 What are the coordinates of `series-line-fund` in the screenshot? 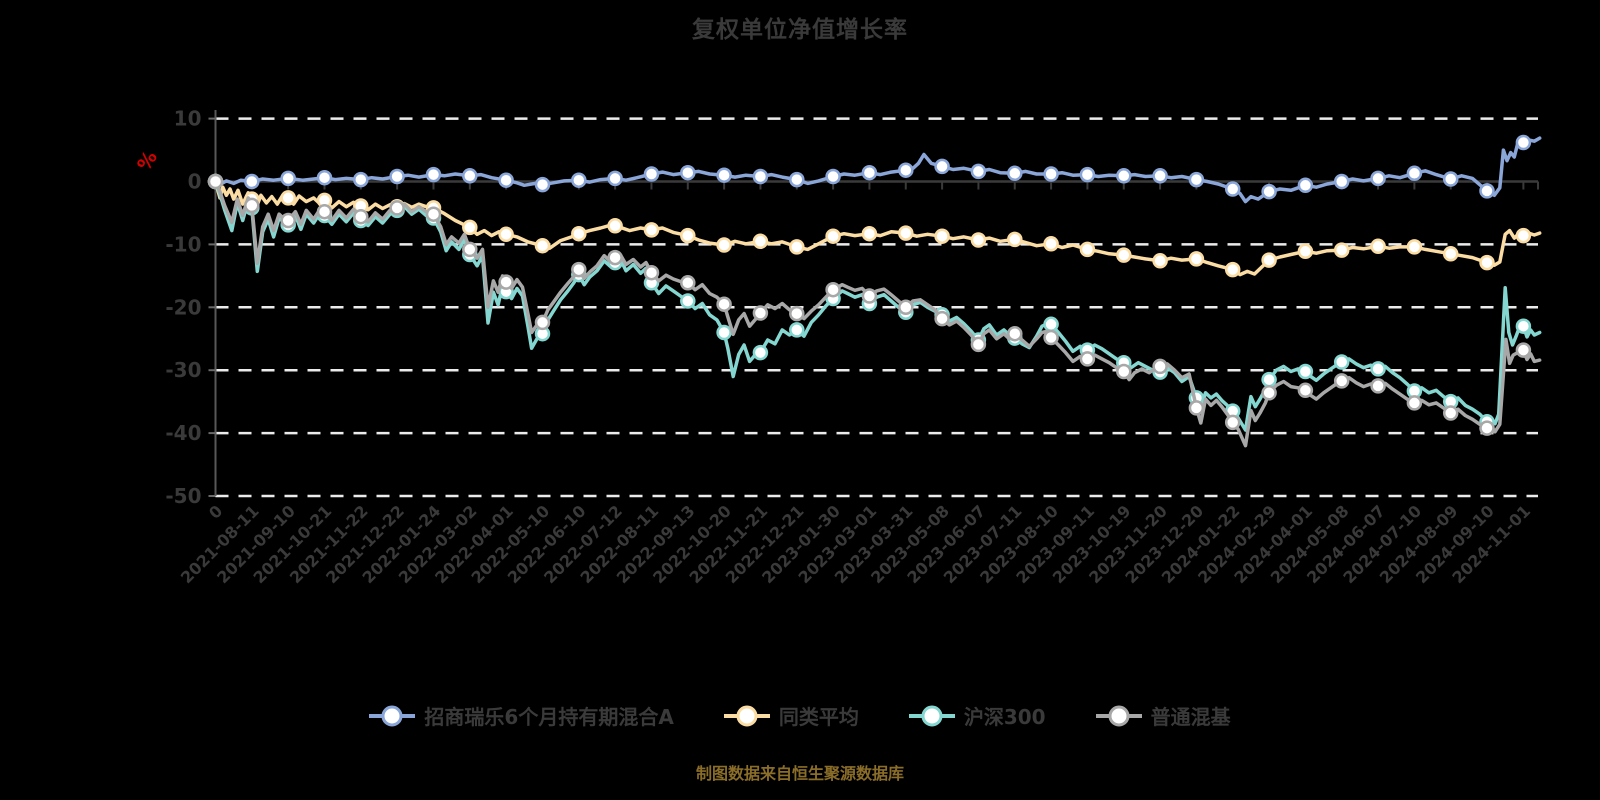 It's located at (877, 170).